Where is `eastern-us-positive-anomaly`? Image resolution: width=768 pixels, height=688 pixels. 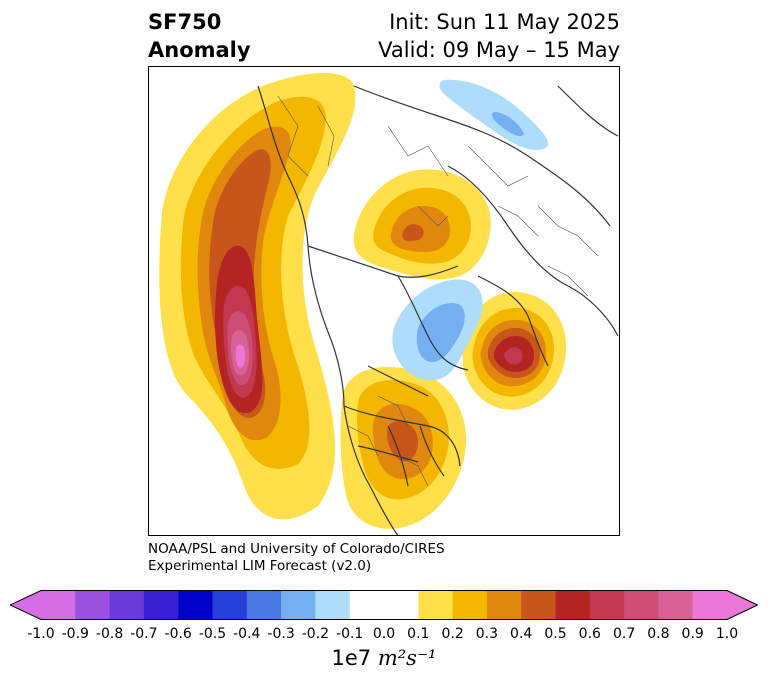
eastern-us-positive-anomaly is located at coordinates (403, 447).